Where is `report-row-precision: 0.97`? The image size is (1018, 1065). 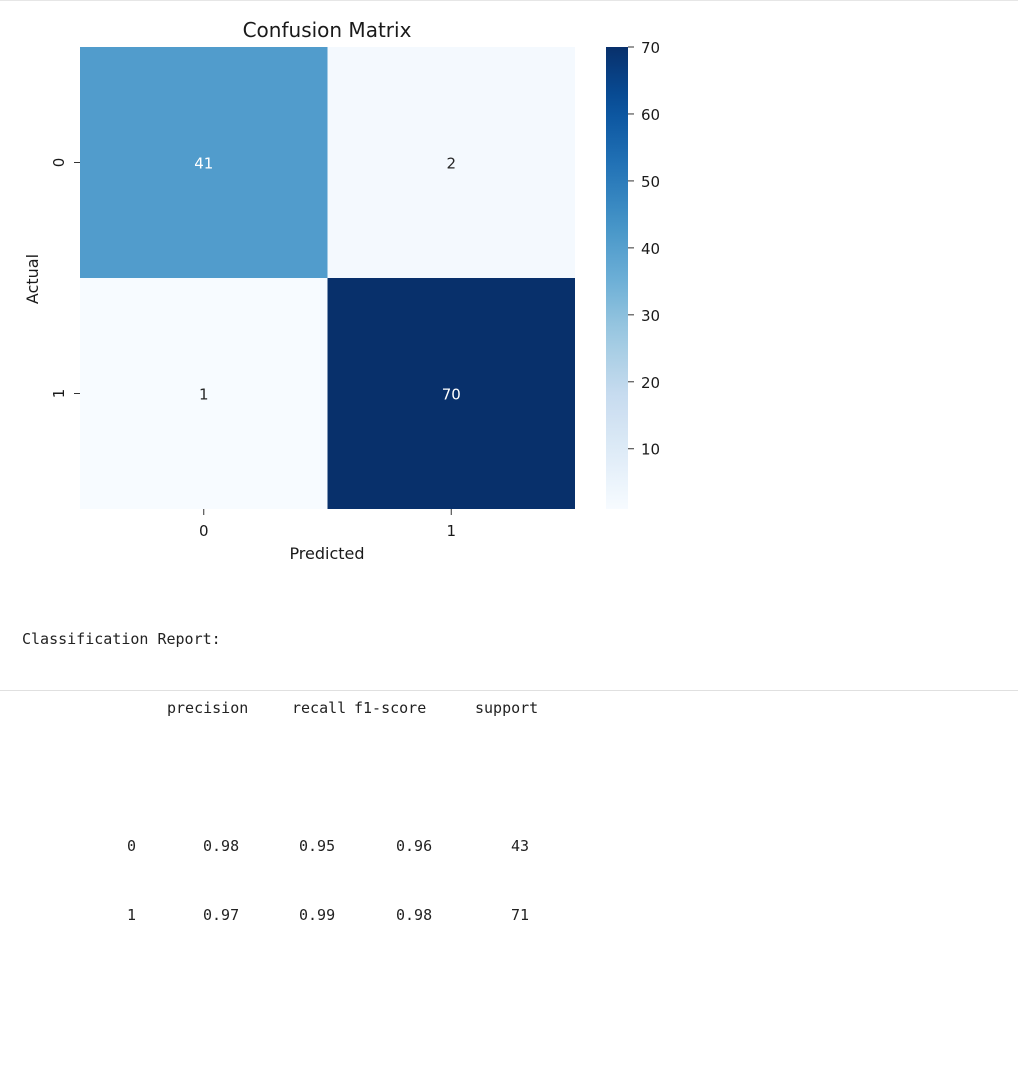
report-row-precision: 0.97 is located at coordinates (221, 915).